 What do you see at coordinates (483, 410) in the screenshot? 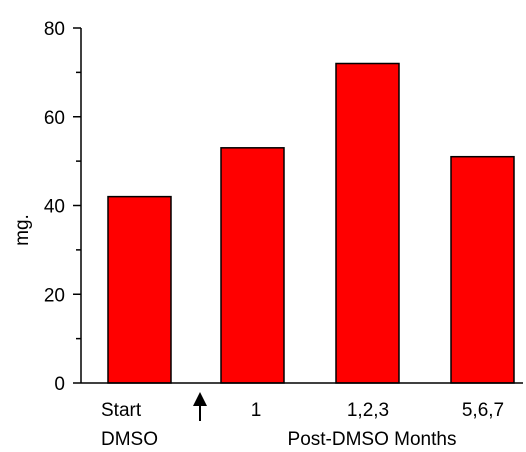
I see `x-tick-label: 5,6,7` at bounding box center [483, 410].